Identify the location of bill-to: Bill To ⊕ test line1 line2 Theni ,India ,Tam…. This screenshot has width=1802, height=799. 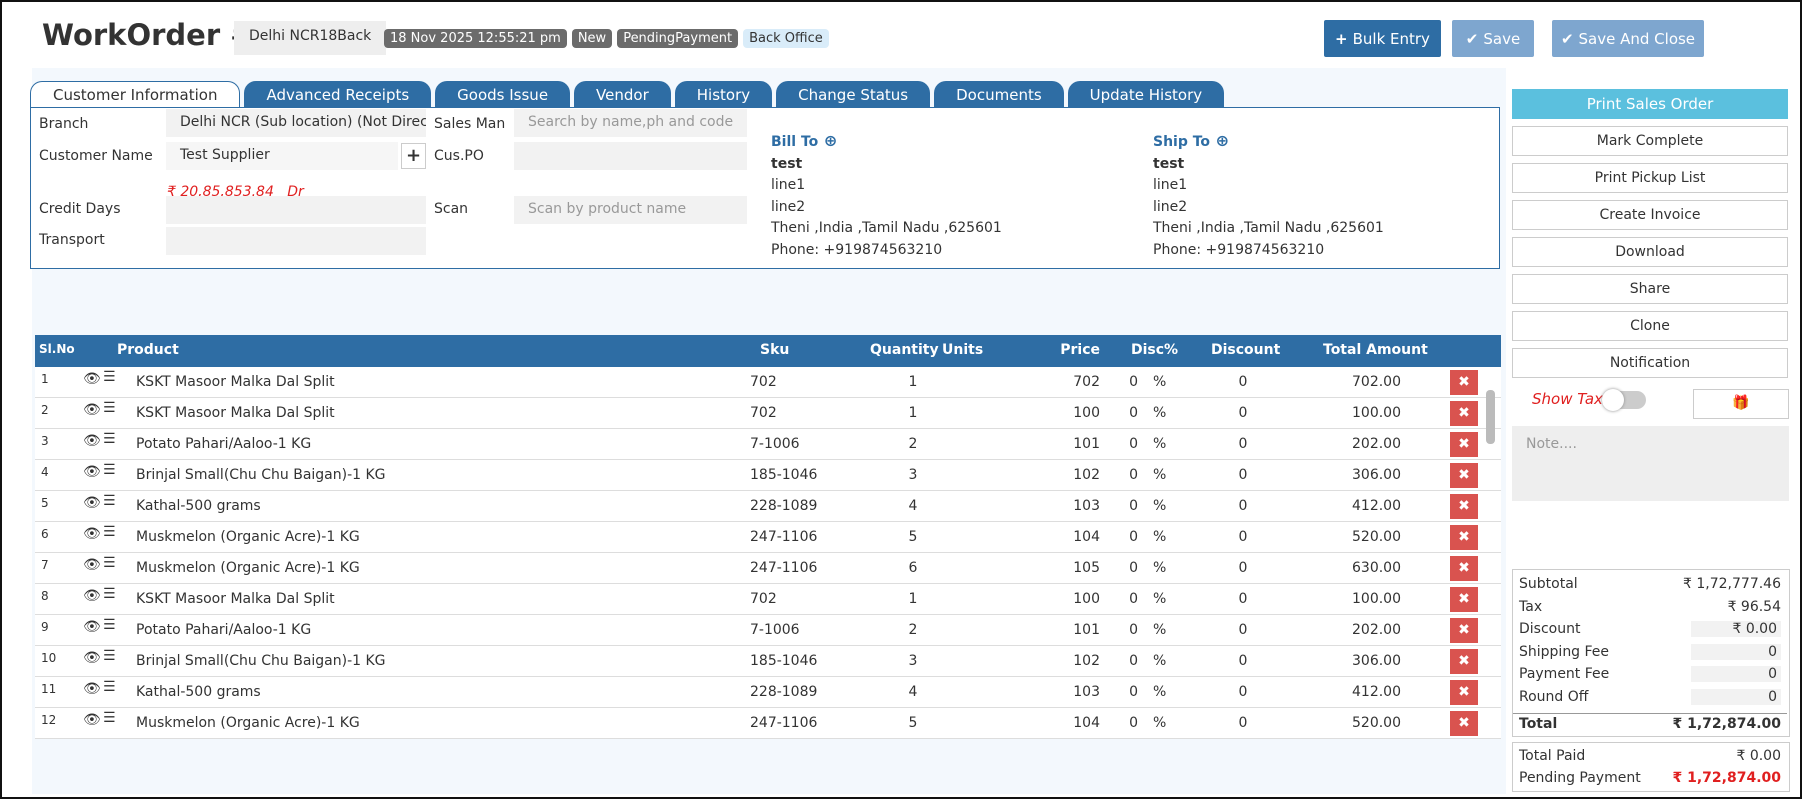
(886, 195).